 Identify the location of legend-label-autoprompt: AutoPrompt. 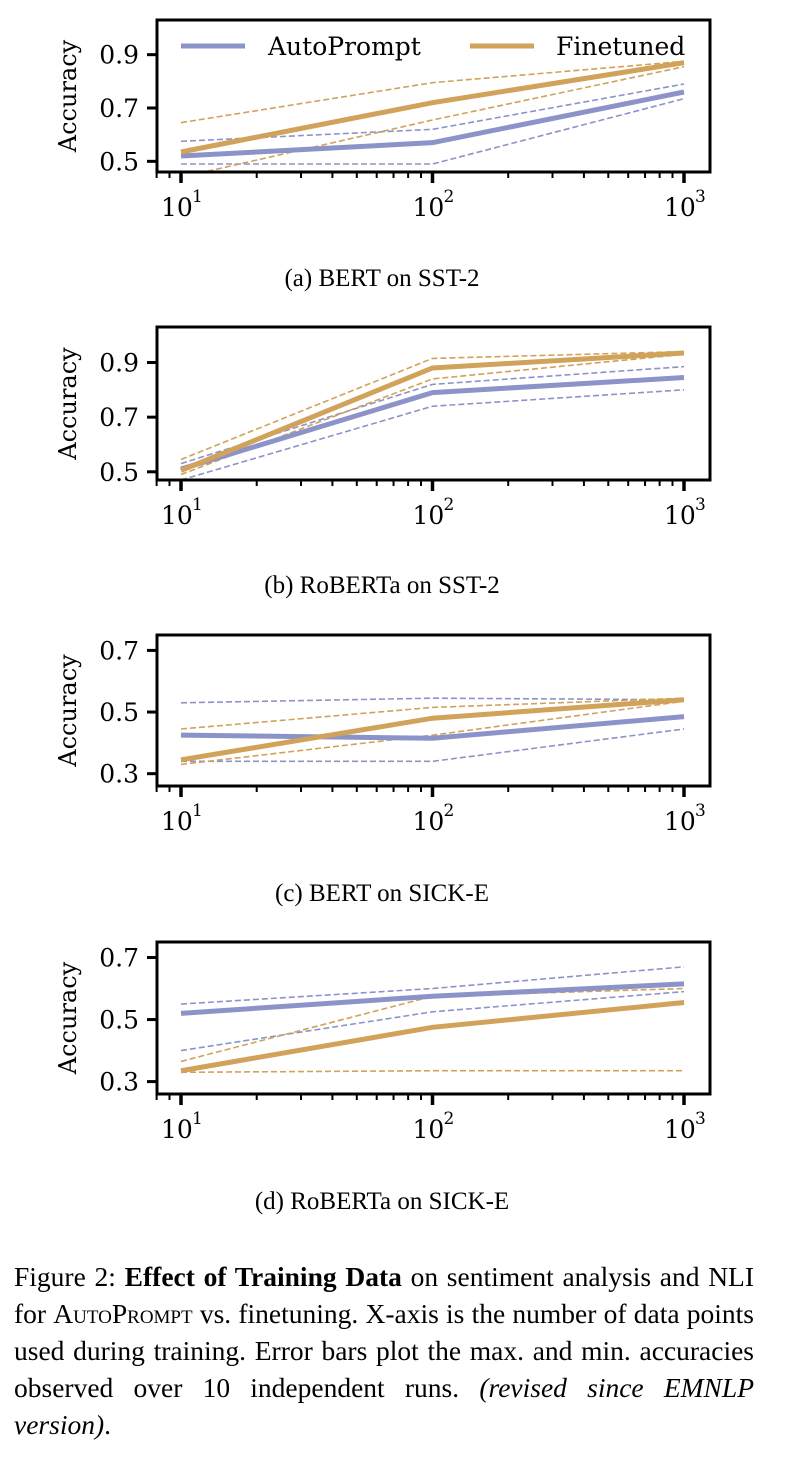
(344, 46).